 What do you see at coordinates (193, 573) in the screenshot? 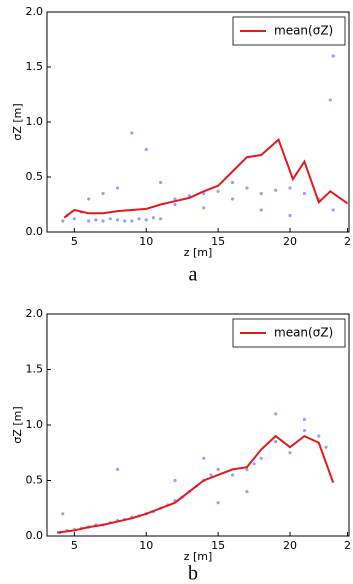
I see `caption: b` at bounding box center [193, 573].